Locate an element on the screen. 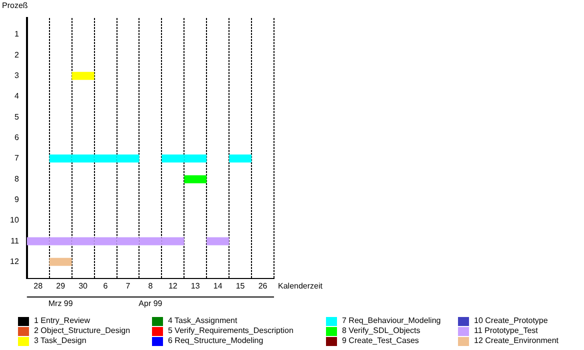  y-tick-label: 8 is located at coordinates (17, 179).